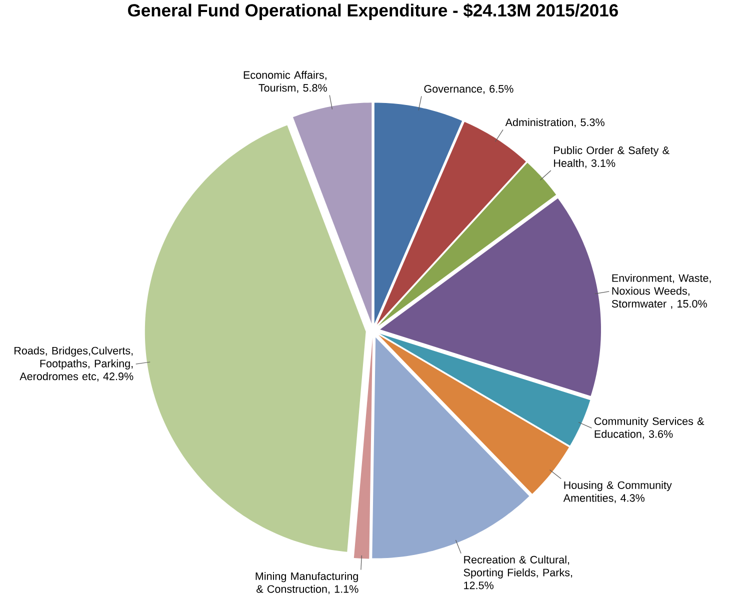 The height and width of the screenshot is (596, 745). I want to click on slice-label: Community Services & Education, 3.6%, so click(649, 428).